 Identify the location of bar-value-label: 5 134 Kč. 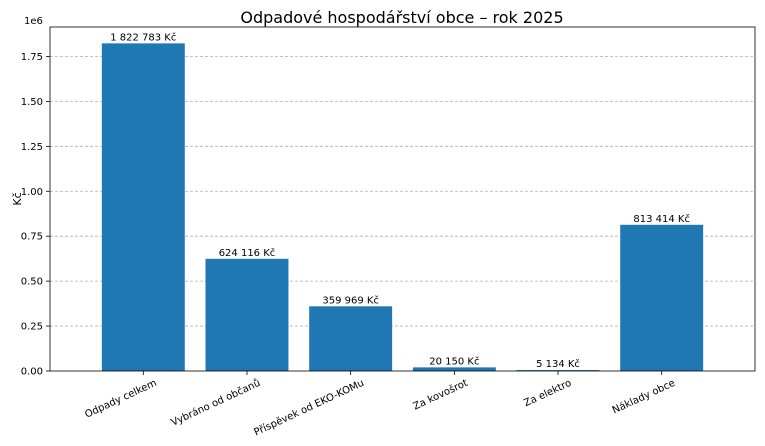
(558, 364).